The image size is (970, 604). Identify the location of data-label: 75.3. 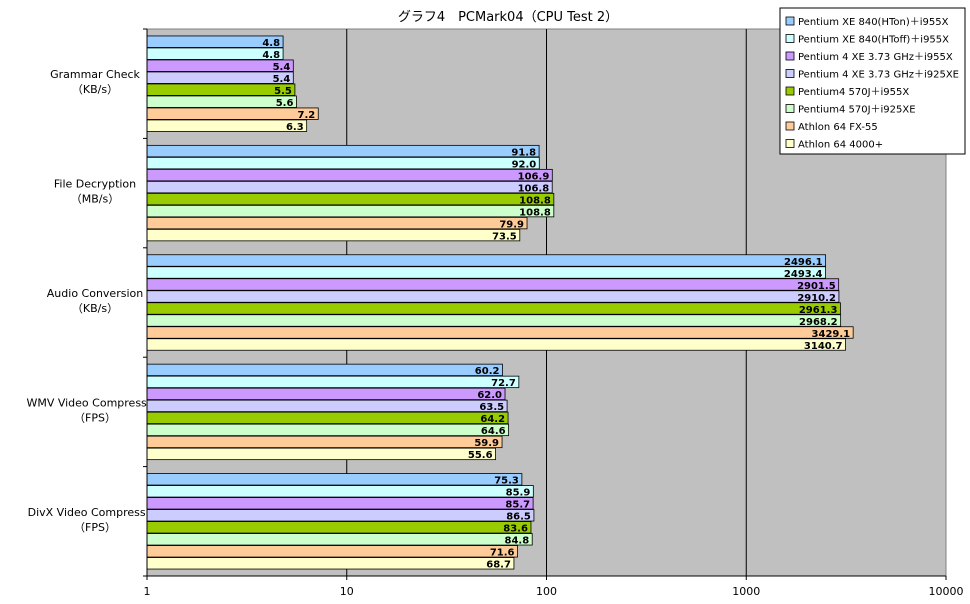
(506, 481).